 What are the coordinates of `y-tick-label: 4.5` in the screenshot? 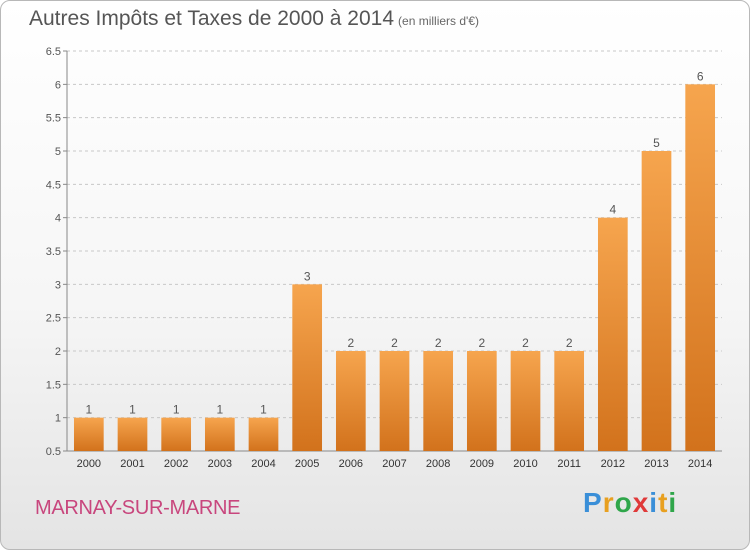 It's located at (53, 185).